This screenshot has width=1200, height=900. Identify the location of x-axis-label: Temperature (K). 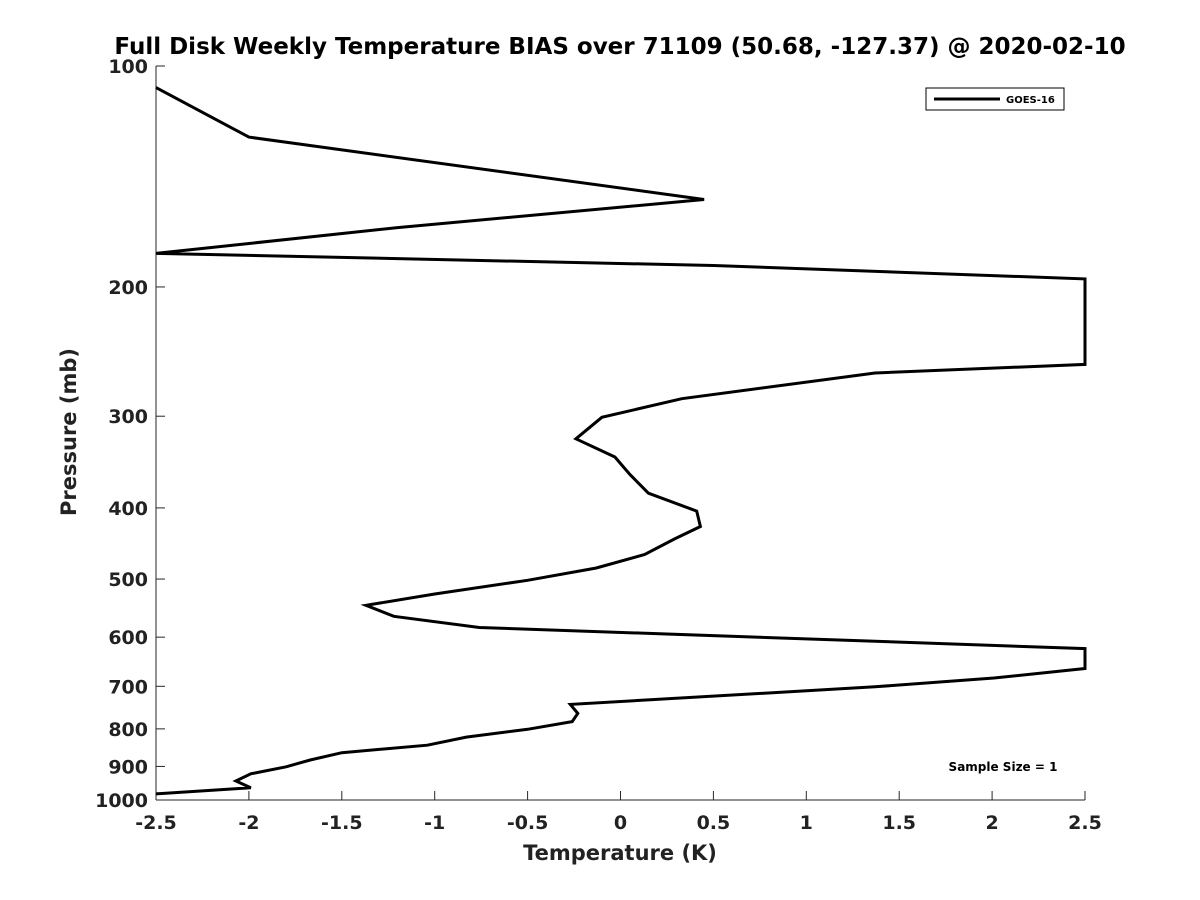
(620, 853).